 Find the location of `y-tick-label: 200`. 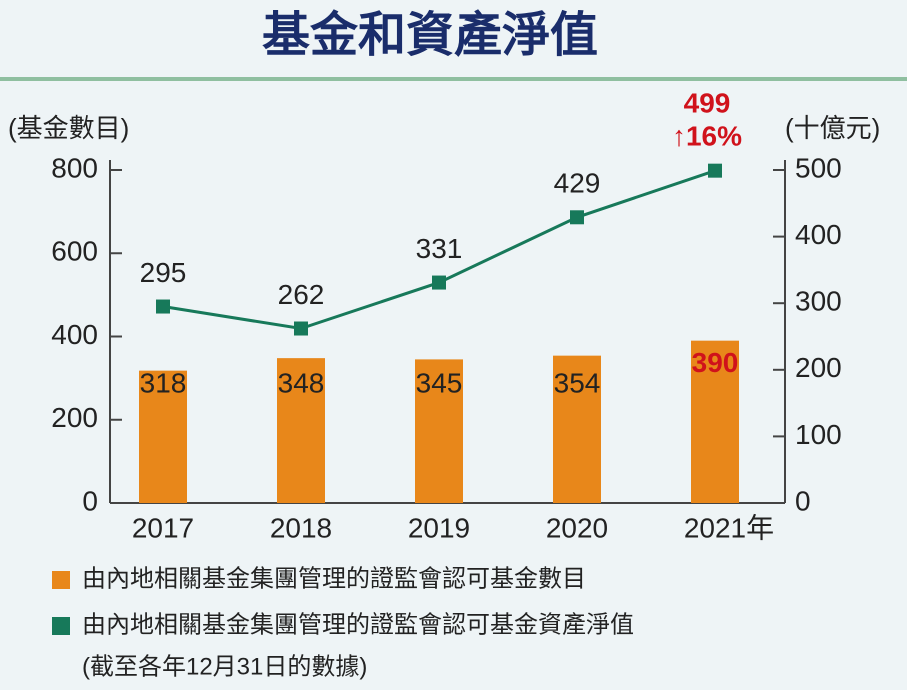

y-tick-label: 200 is located at coordinates (74, 417).